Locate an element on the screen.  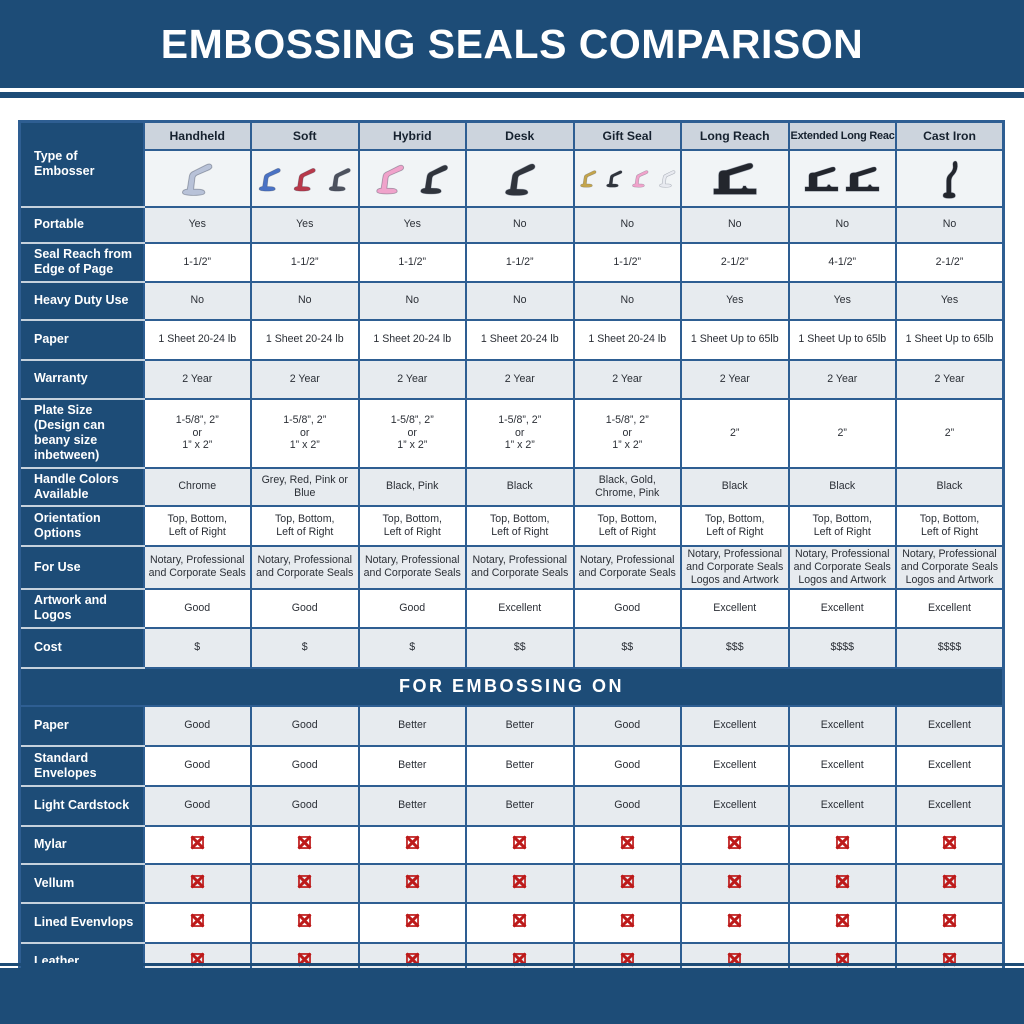
cell-warranty-desk: 2 Year is located at coordinates (520, 379).